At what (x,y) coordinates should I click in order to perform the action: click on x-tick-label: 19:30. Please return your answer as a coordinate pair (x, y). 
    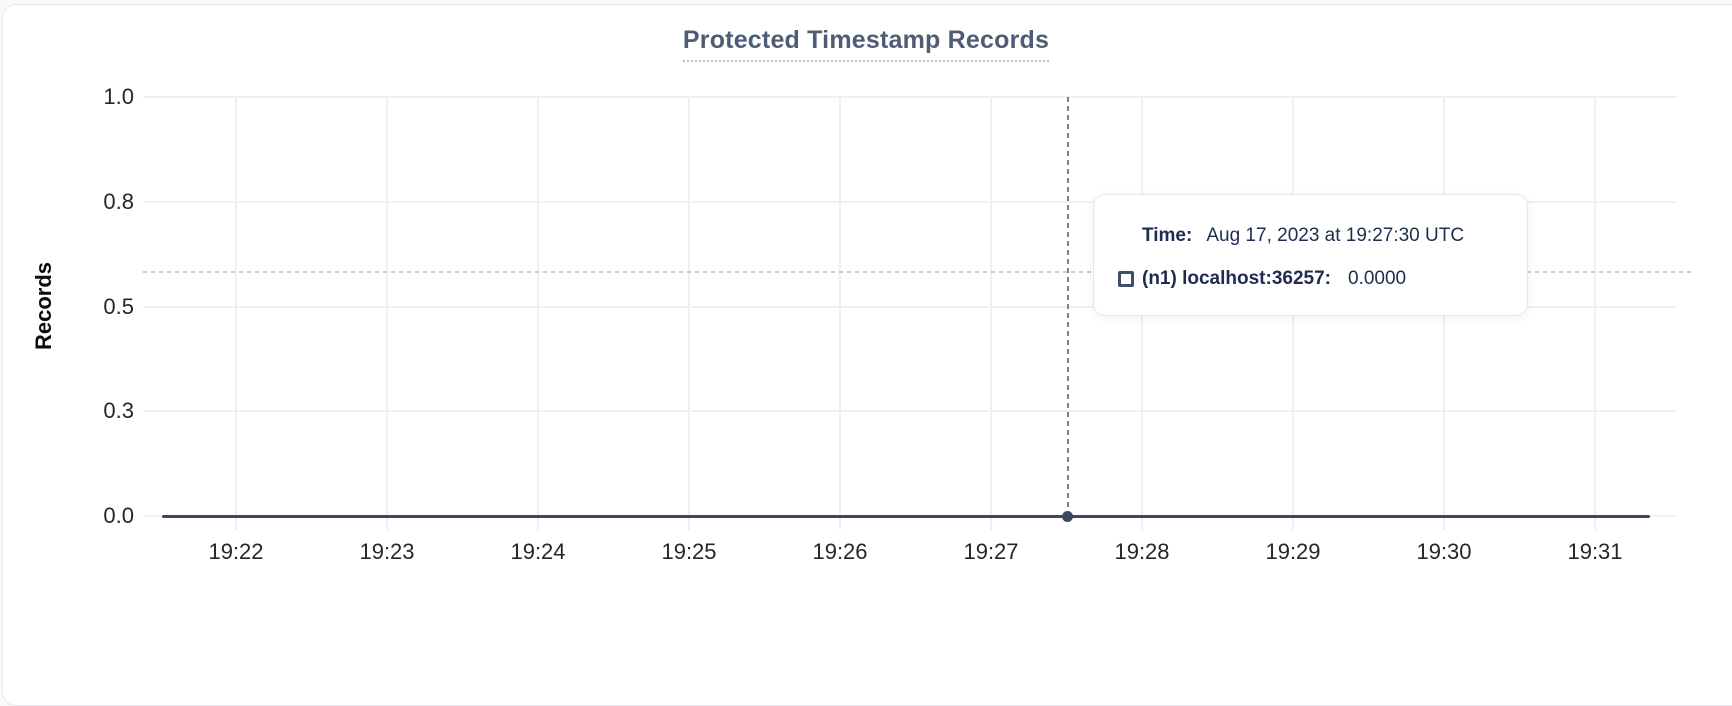
    Looking at the image, I should click on (1444, 551).